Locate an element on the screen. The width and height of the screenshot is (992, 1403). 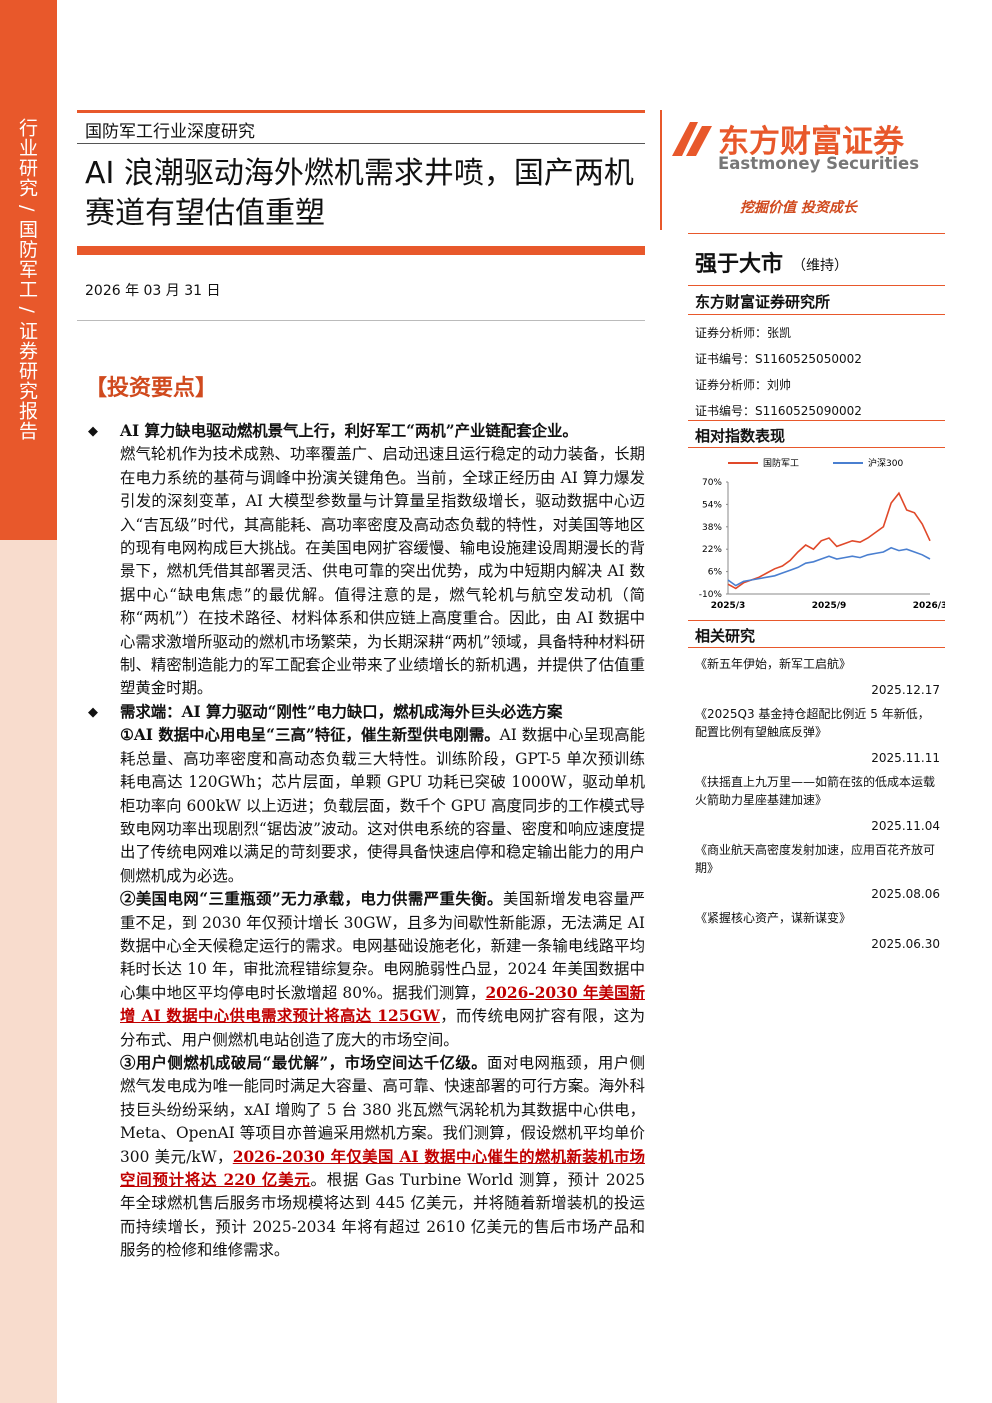
y-tick-label: 38% is located at coordinates (712, 528).